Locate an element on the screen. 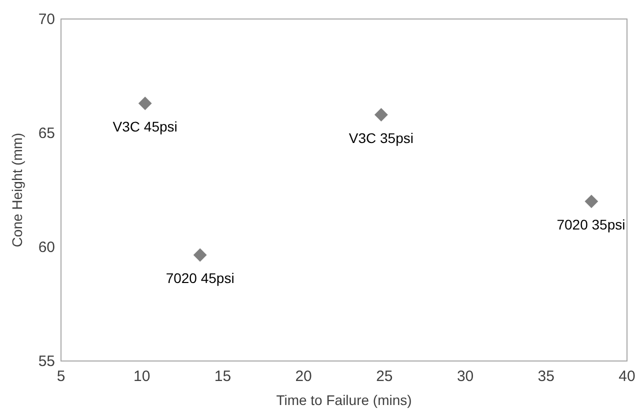  y-axis-title: Cone Height (mm) is located at coordinates (17, 190).